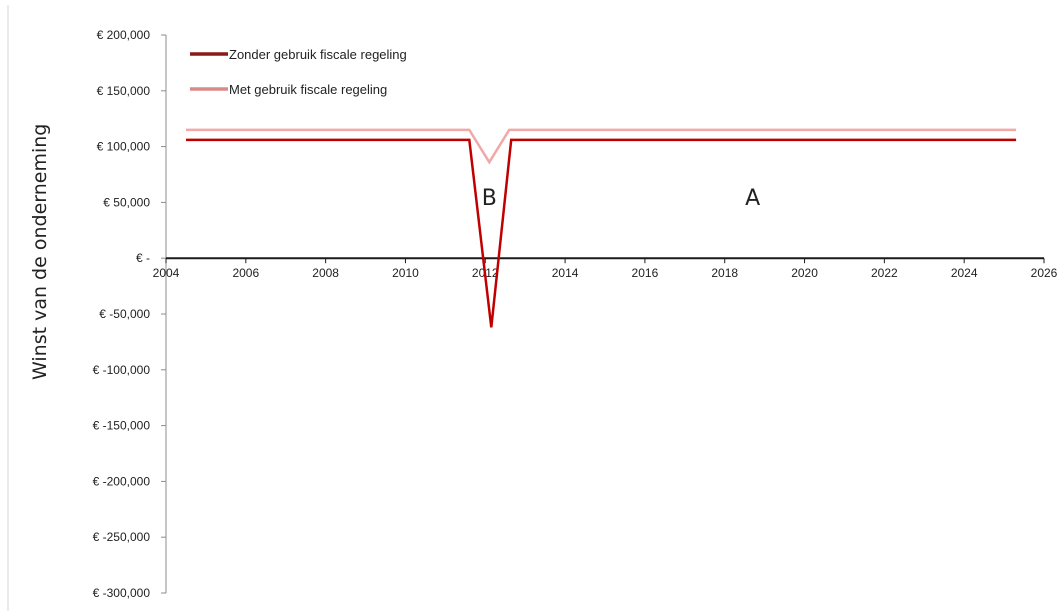  Describe the element at coordinates (565, 273) in the screenshot. I see `x-tick-label: 2014` at that location.